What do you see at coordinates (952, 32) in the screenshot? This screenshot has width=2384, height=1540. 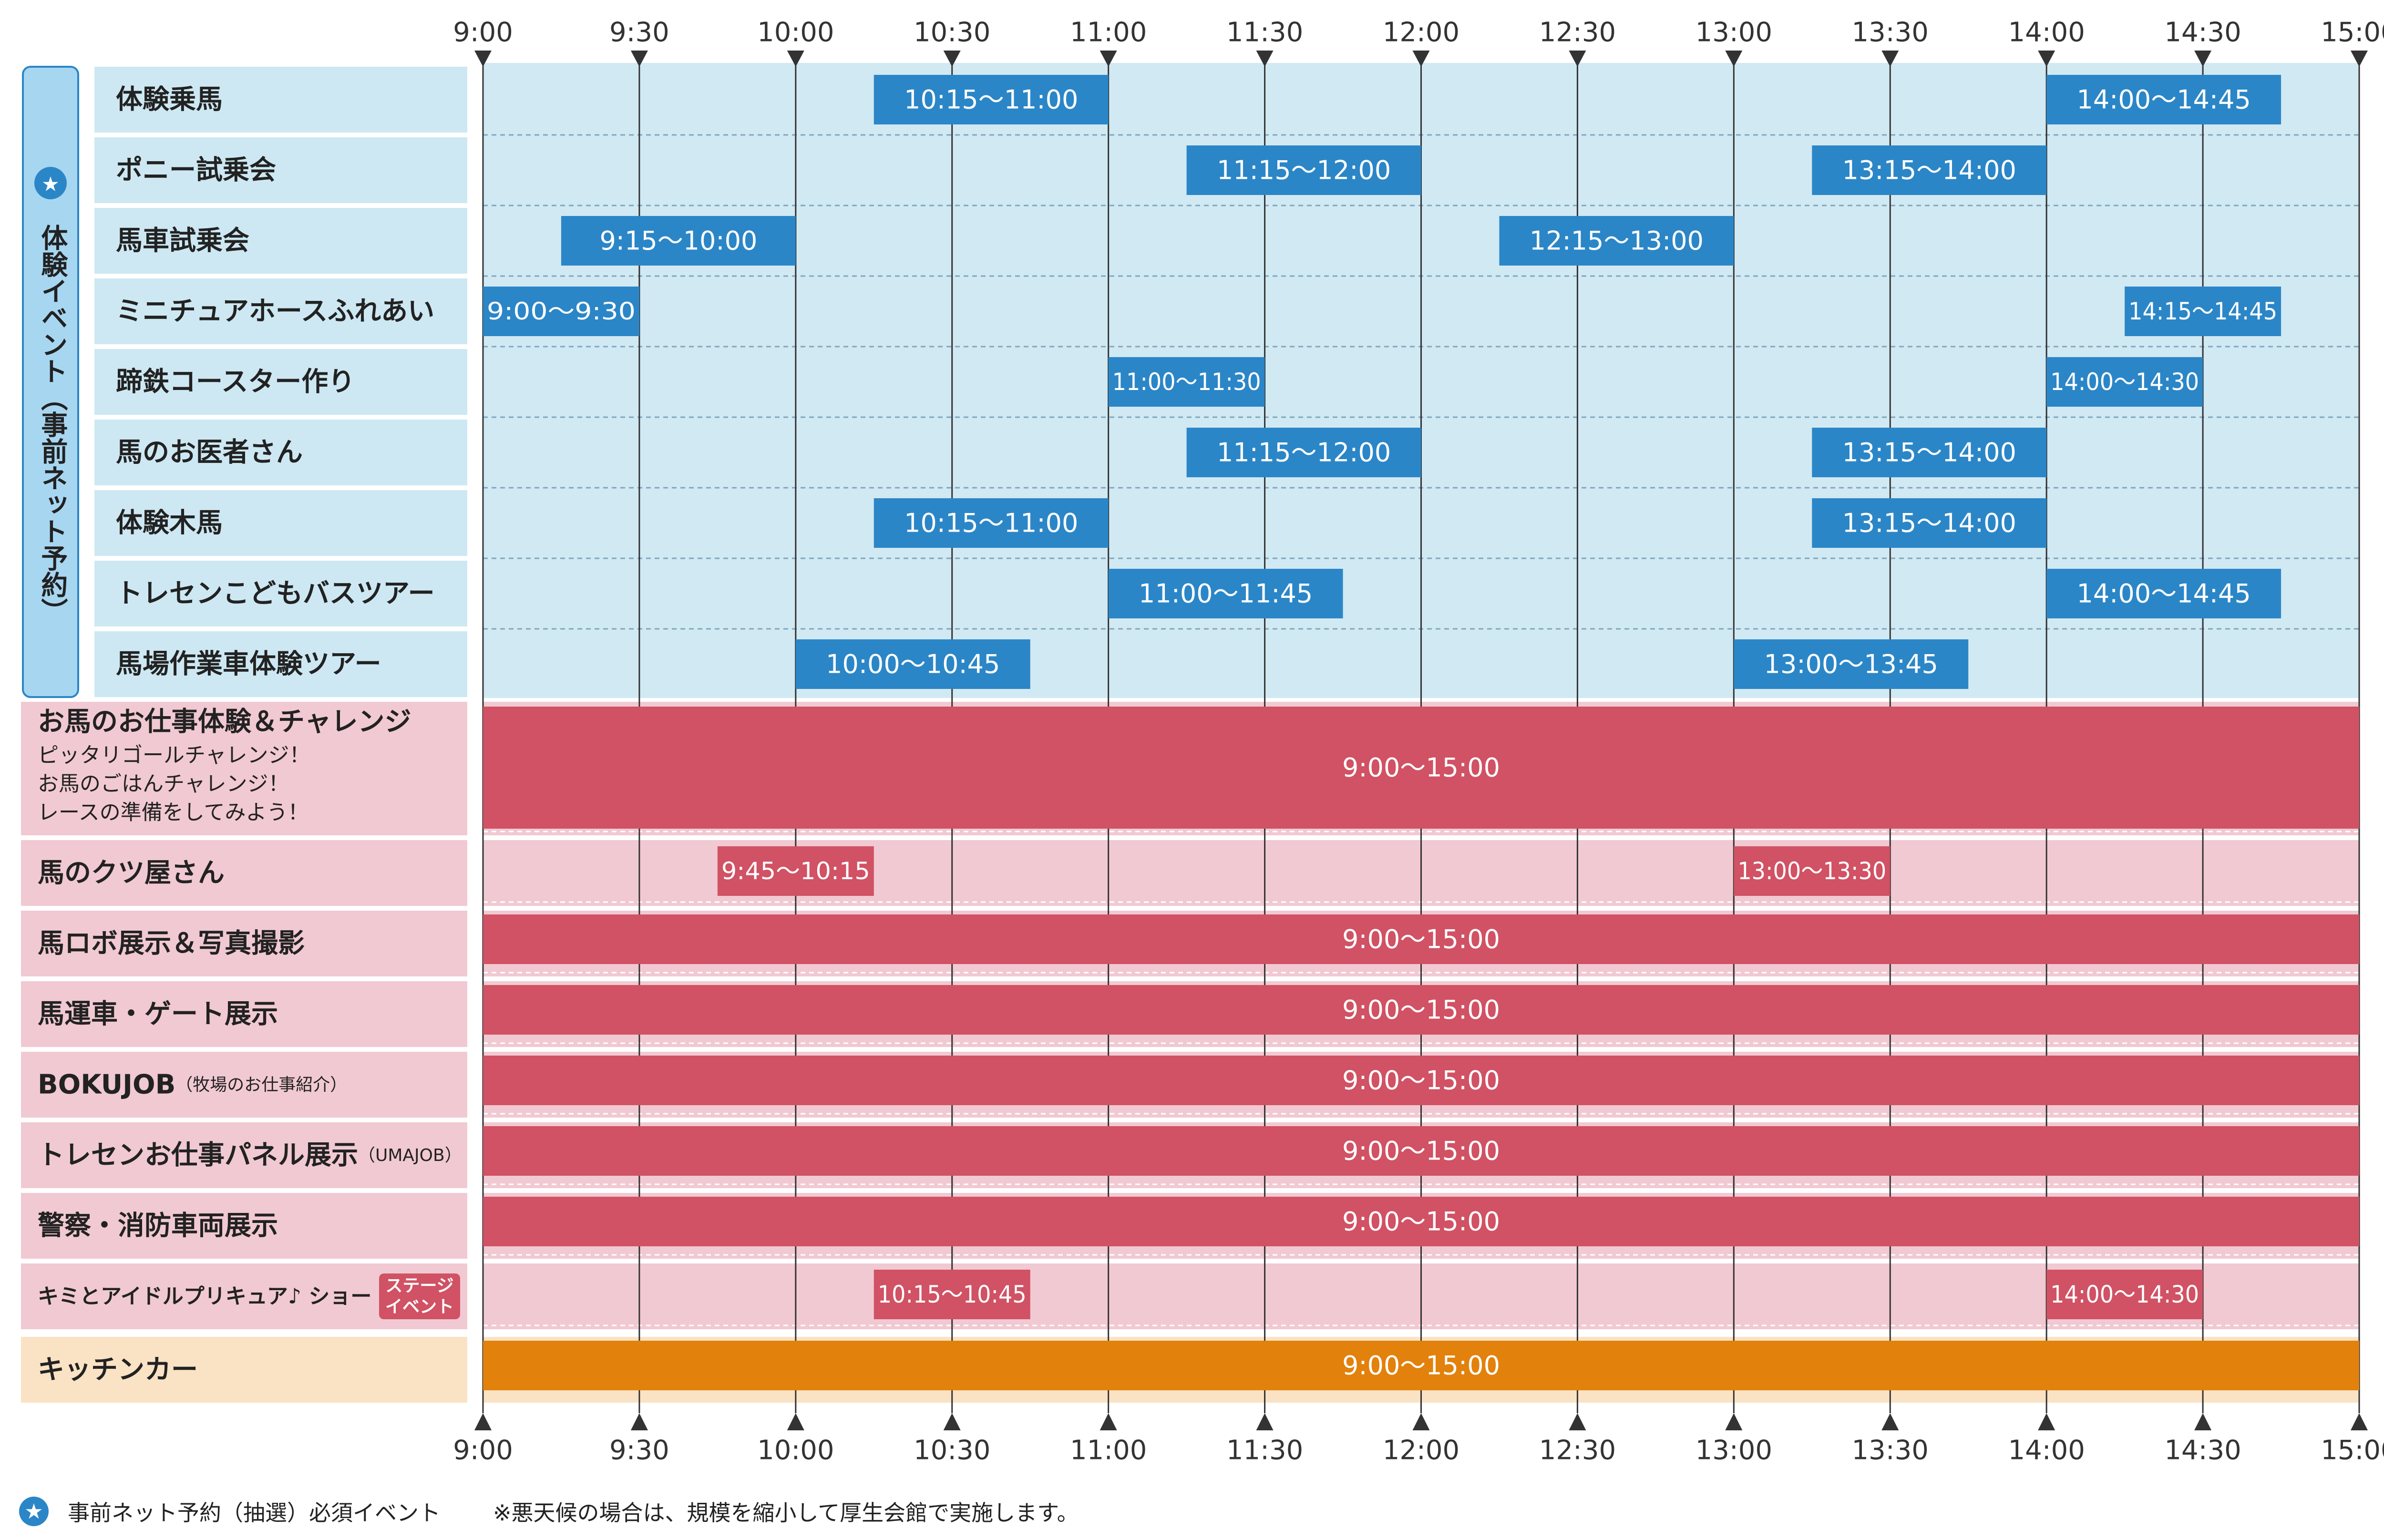 I see `tick-label-top: 10:30` at bounding box center [952, 32].